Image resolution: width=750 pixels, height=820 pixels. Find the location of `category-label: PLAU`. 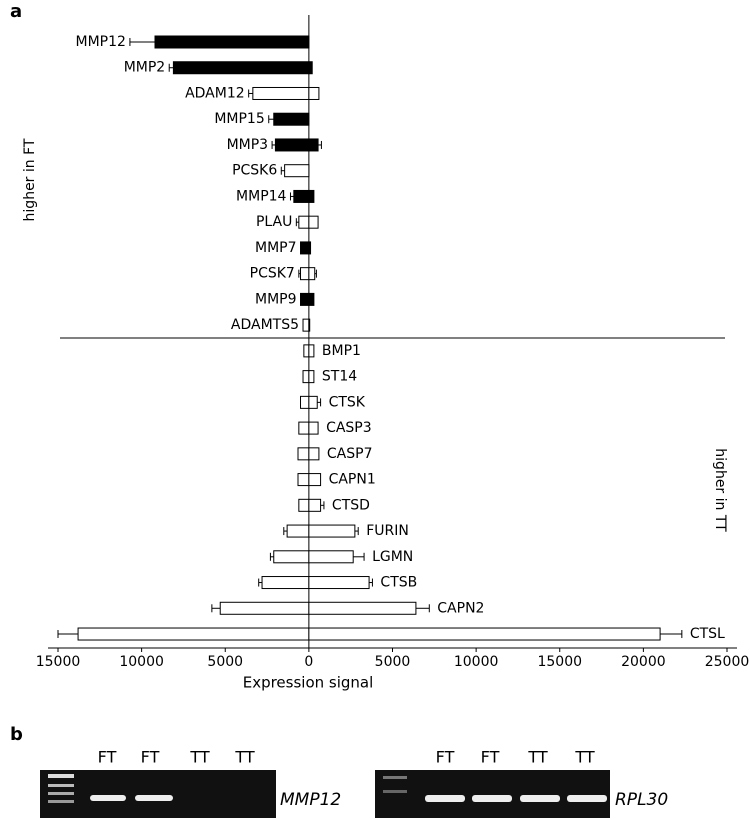

category-label: PLAU is located at coordinates (274, 222).